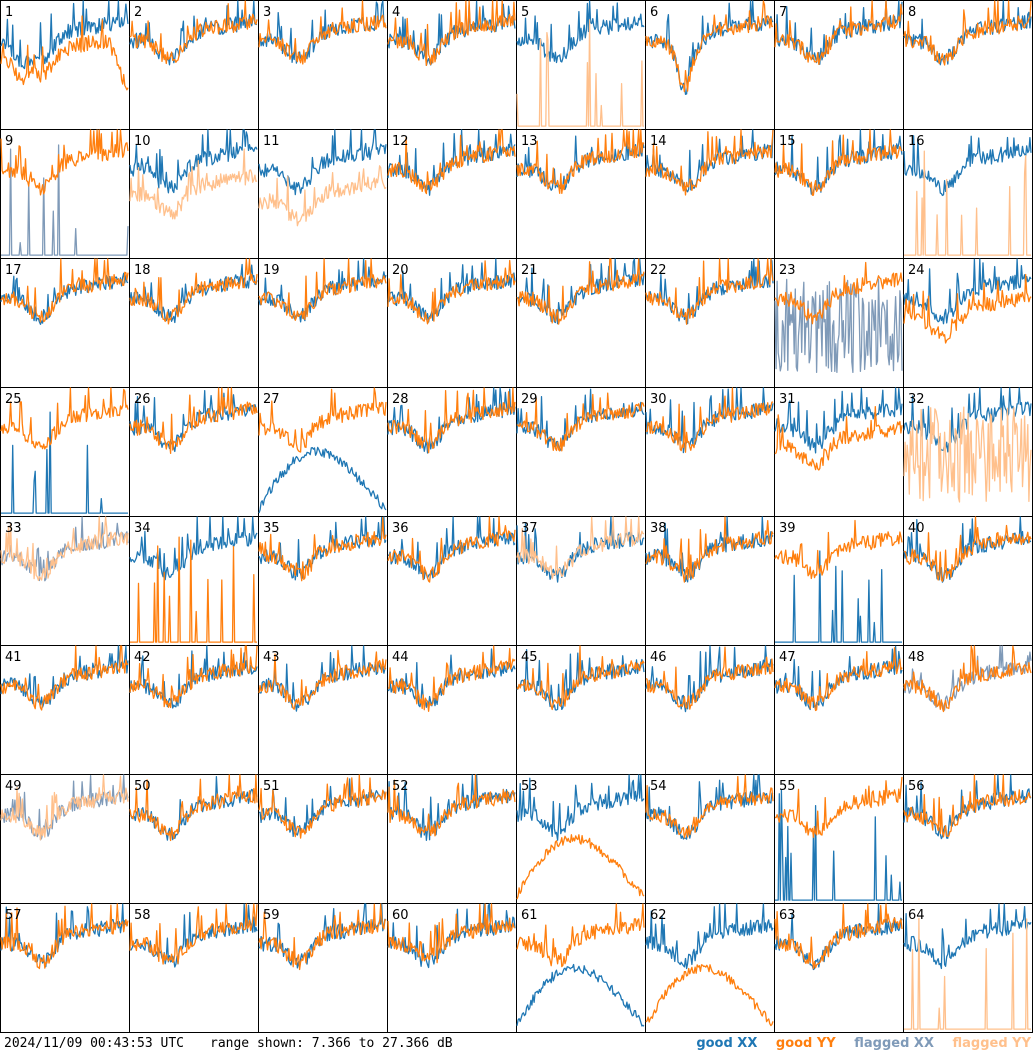  What do you see at coordinates (331, 1043) in the screenshot?
I see `range-label: range shown: 7.366 to 27.366 dB` at bounding box center [331, 1043].